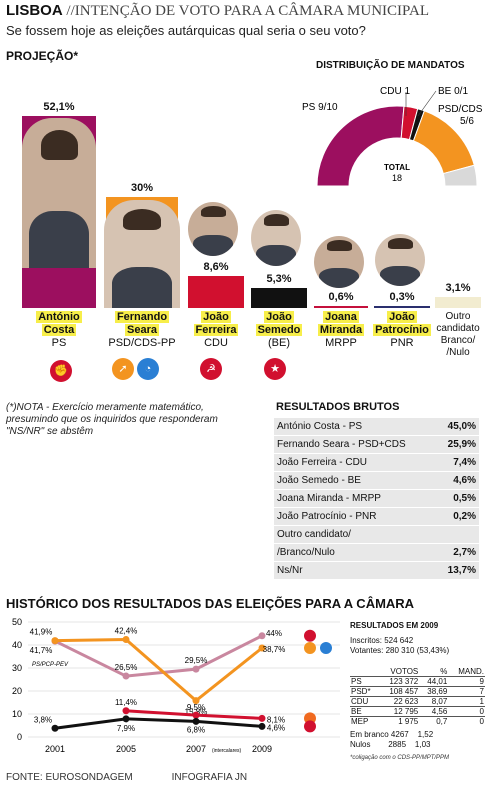 The height and width of the screenshot is (788, 485). I want to click on raw-results-value: 7,4%, so click(464, 462).